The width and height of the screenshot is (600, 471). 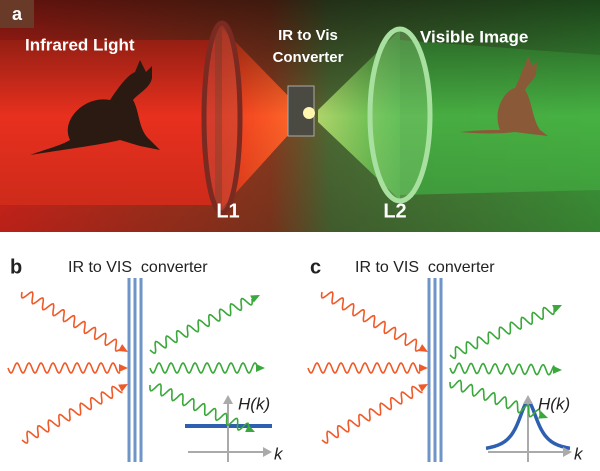 What do you see at coordinates (315, 267) in the screenshot?
I see `panel-label: c` at bounding box center [315, 267].